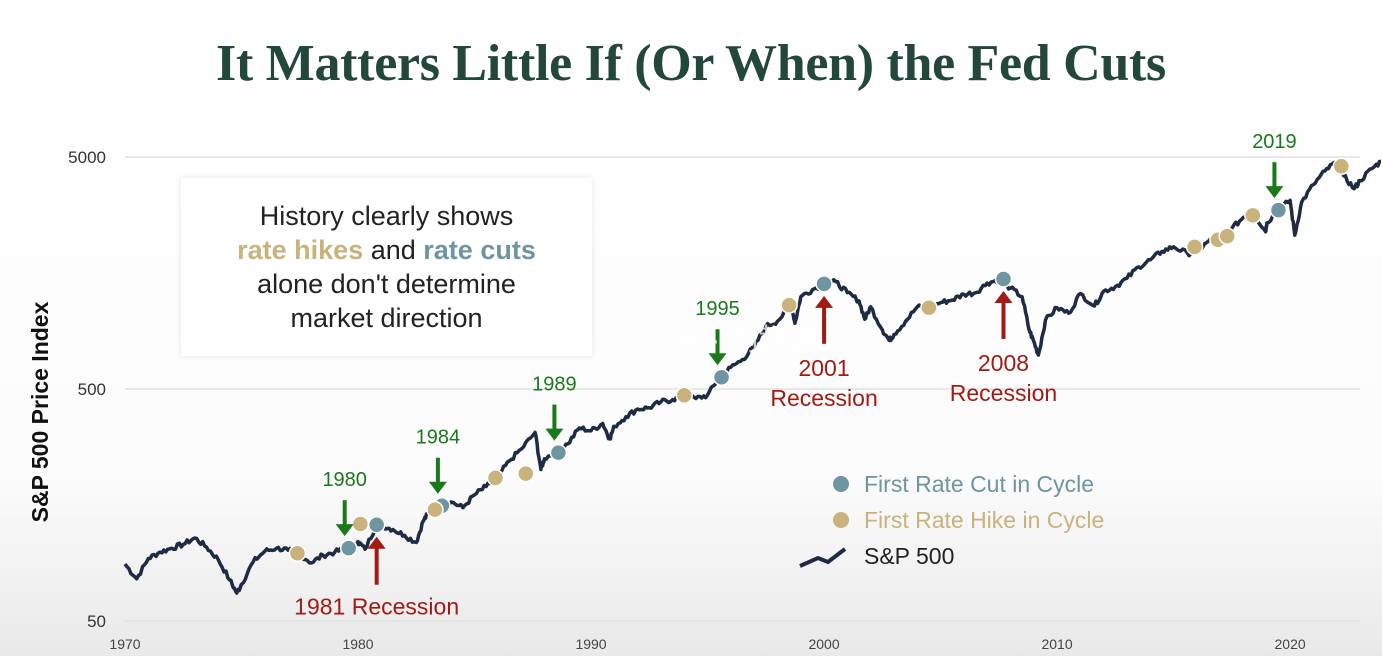 This screenshot has height=656, width=1382. Describe the element at coordinates (40, 411) in the screenshot. I see `y-axis-label: S&P 500 Price Index` at that location.